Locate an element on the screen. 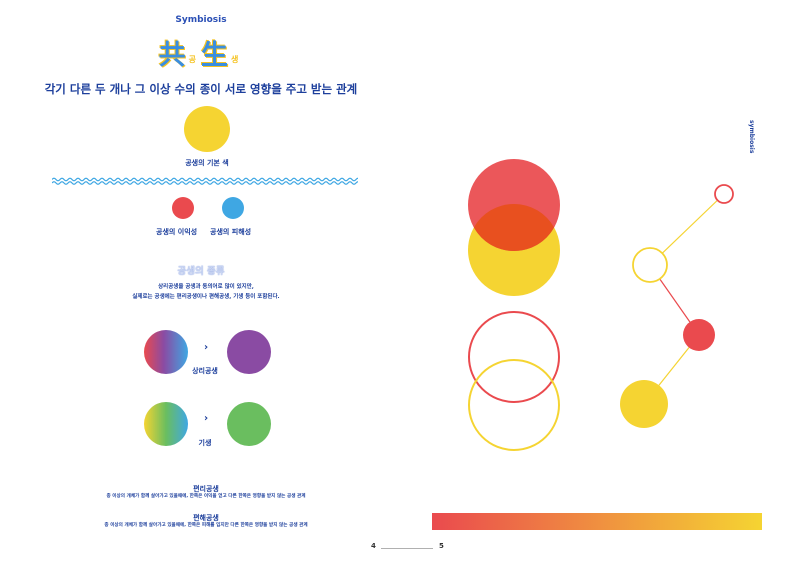 The height and width of the screenshot is (571, 805). node-red-filled is located at coordinates (699, 335).